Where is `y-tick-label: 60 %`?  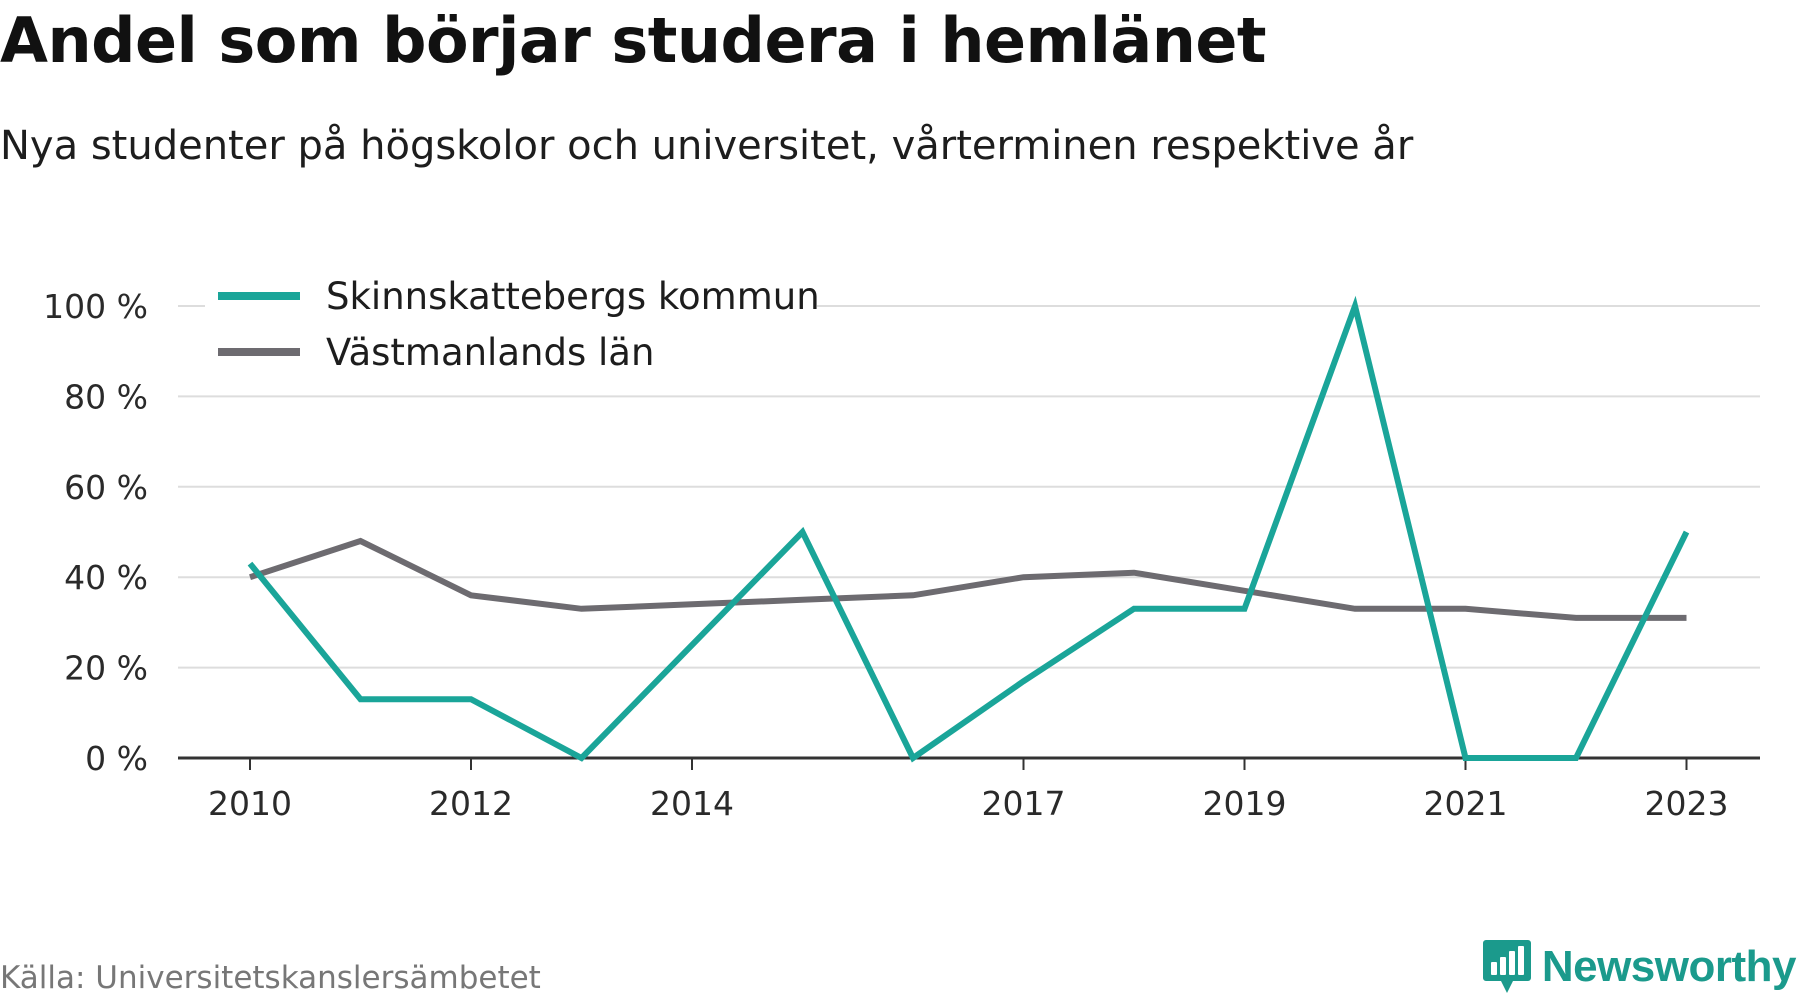
y-tick-label: 60 % is located at coordinates (106, 487).